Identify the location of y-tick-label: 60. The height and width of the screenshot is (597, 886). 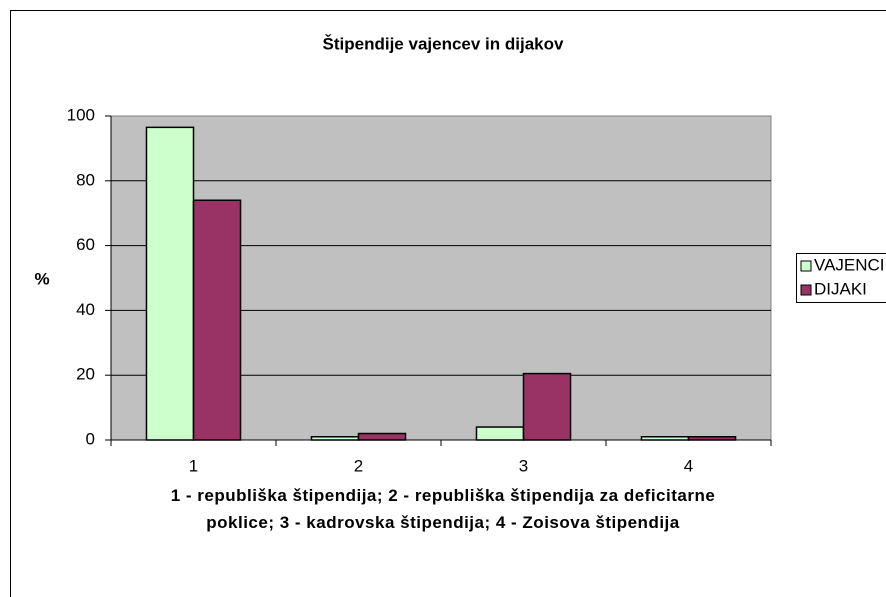
(85, 244).